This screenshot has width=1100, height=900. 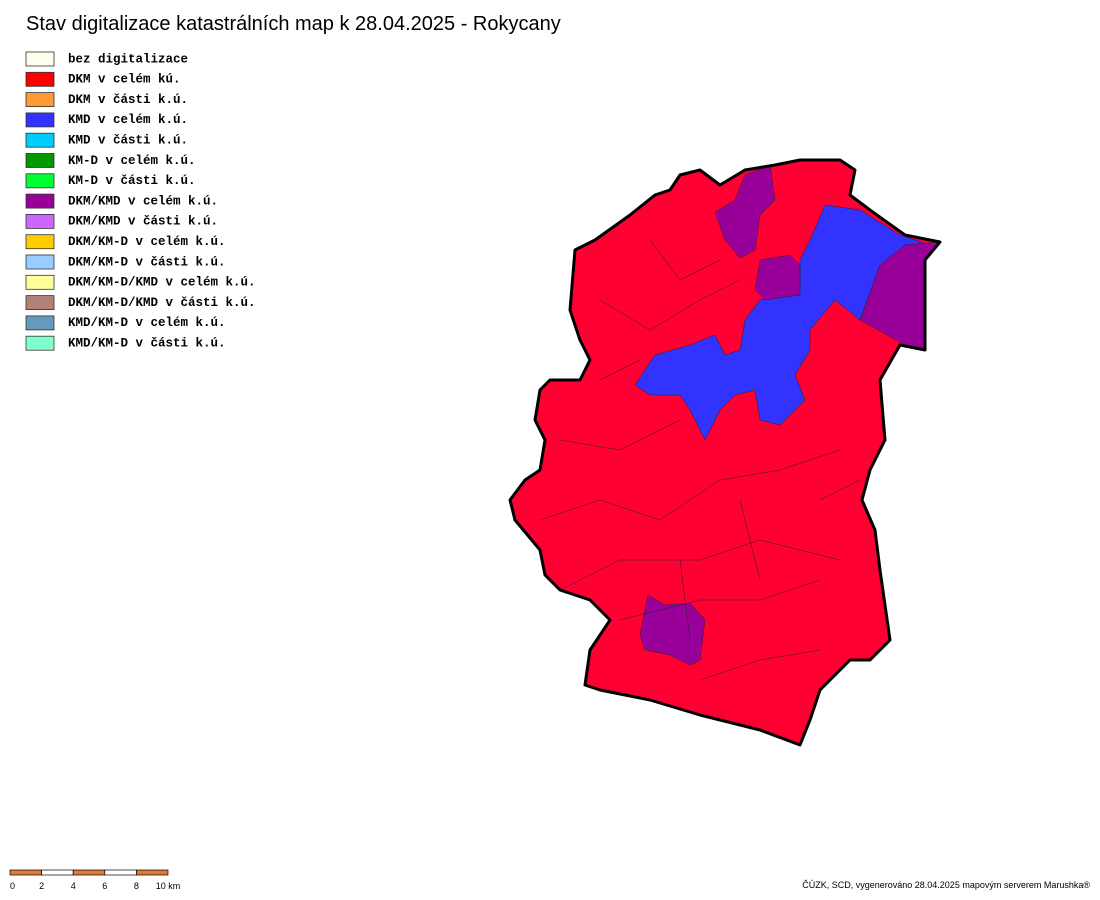 I want to click on legend-label: DKM/KM-D v části k.ú., so click(x=147, y=262).